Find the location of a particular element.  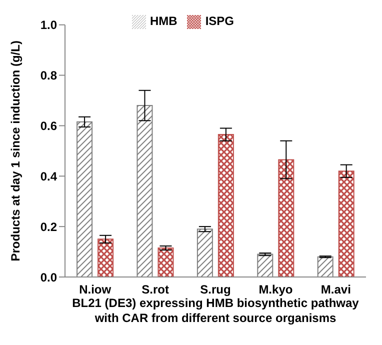

x-tick-label: S.rug is located at coordinates (215, 289).